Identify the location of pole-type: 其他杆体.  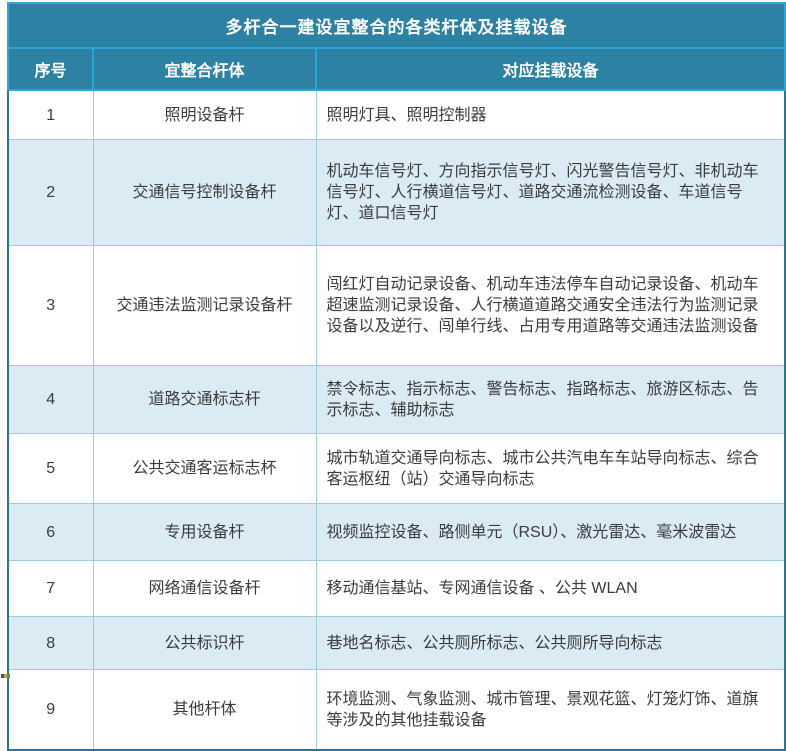
(204, 710).